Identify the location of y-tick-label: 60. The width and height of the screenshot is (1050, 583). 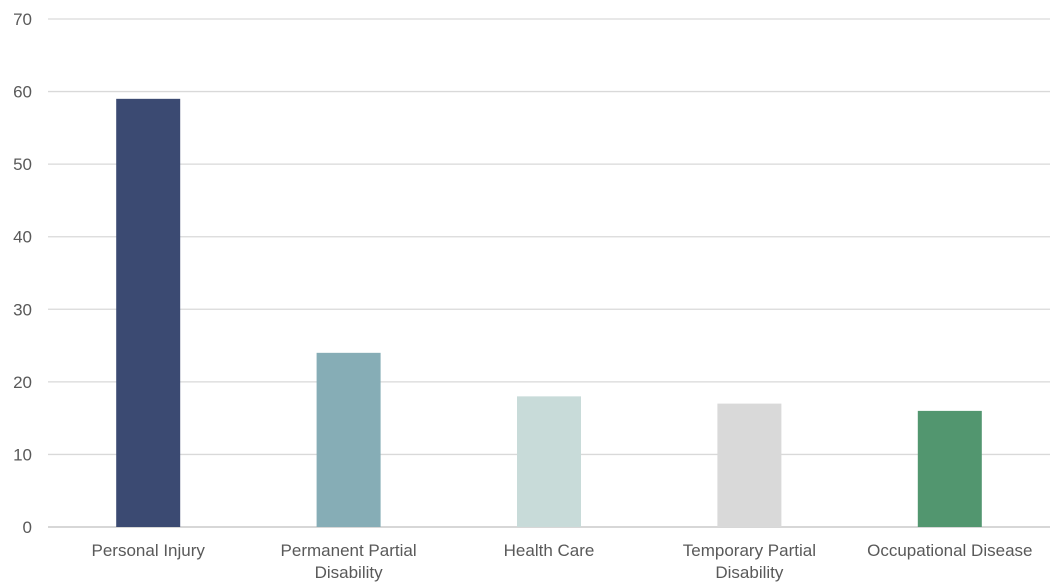
(22, 92).